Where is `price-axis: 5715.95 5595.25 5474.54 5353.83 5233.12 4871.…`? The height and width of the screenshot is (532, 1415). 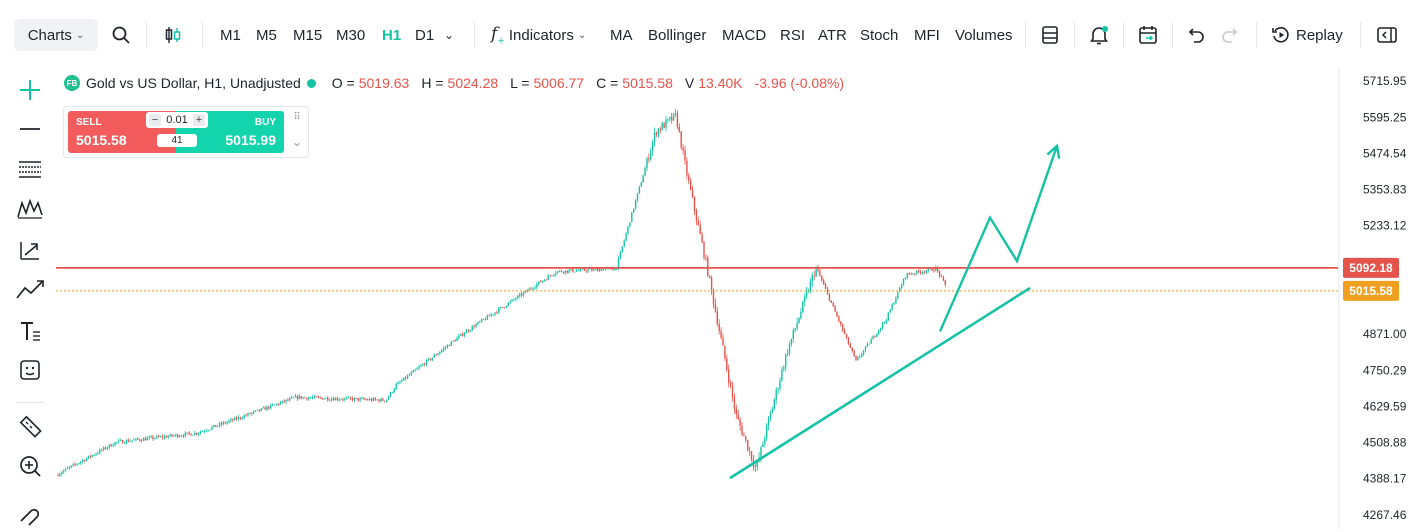
price-axis: 5715.95 5595.25 5474.54 5353.83 5233.12 4871.… is located at coordinates (1385, 298).